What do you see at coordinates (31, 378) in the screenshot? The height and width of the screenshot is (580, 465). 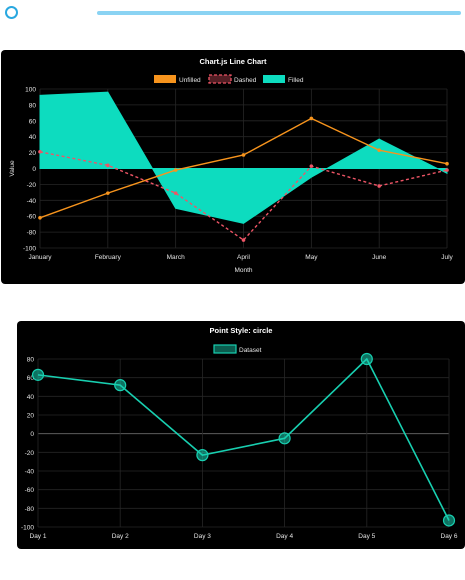 I see `chart2-ytick-label: 60` at bounding box center [31, 378].